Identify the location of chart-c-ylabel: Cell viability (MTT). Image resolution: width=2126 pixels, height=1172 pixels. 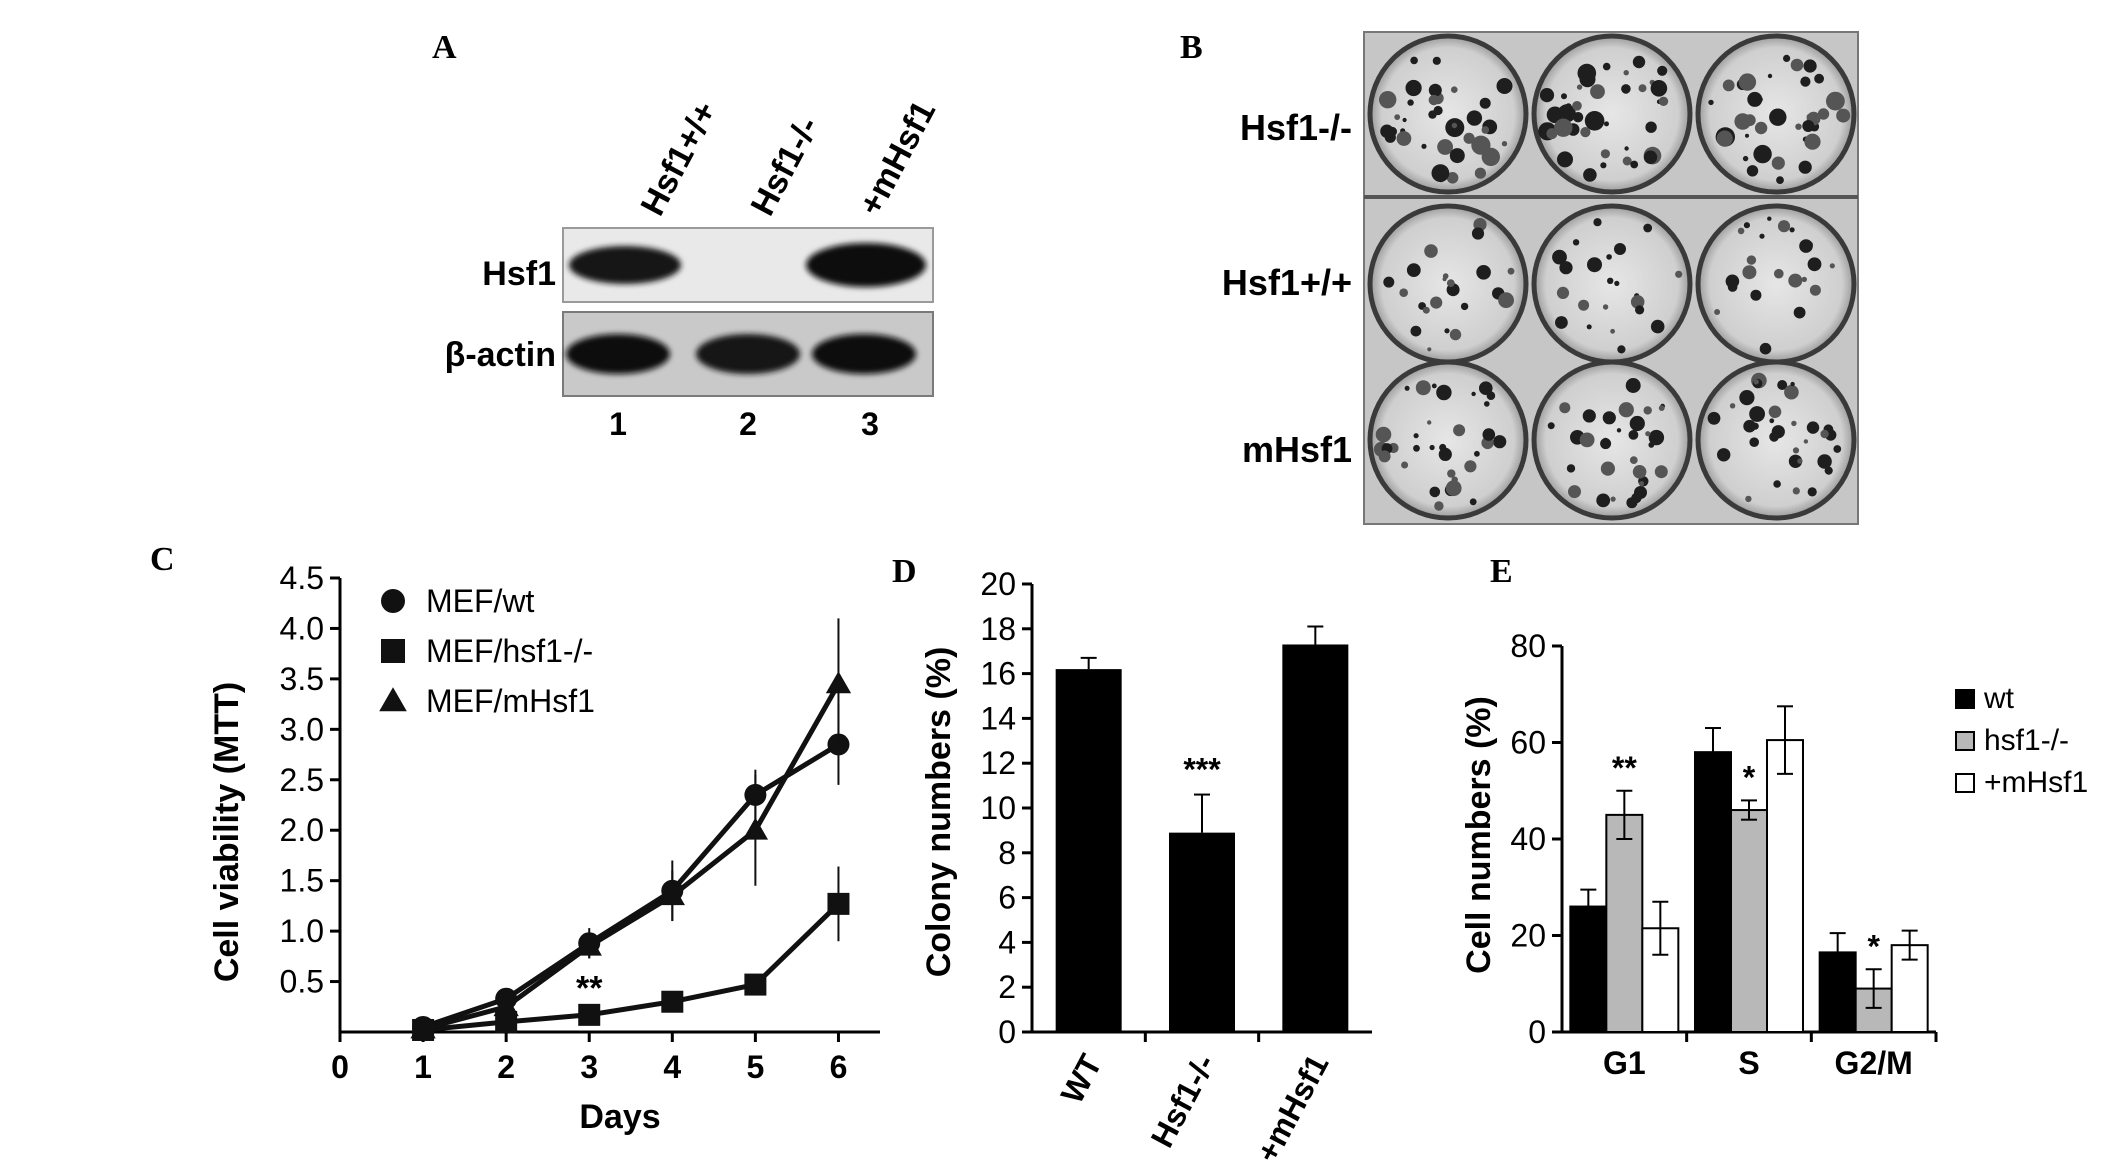
(227, 832).